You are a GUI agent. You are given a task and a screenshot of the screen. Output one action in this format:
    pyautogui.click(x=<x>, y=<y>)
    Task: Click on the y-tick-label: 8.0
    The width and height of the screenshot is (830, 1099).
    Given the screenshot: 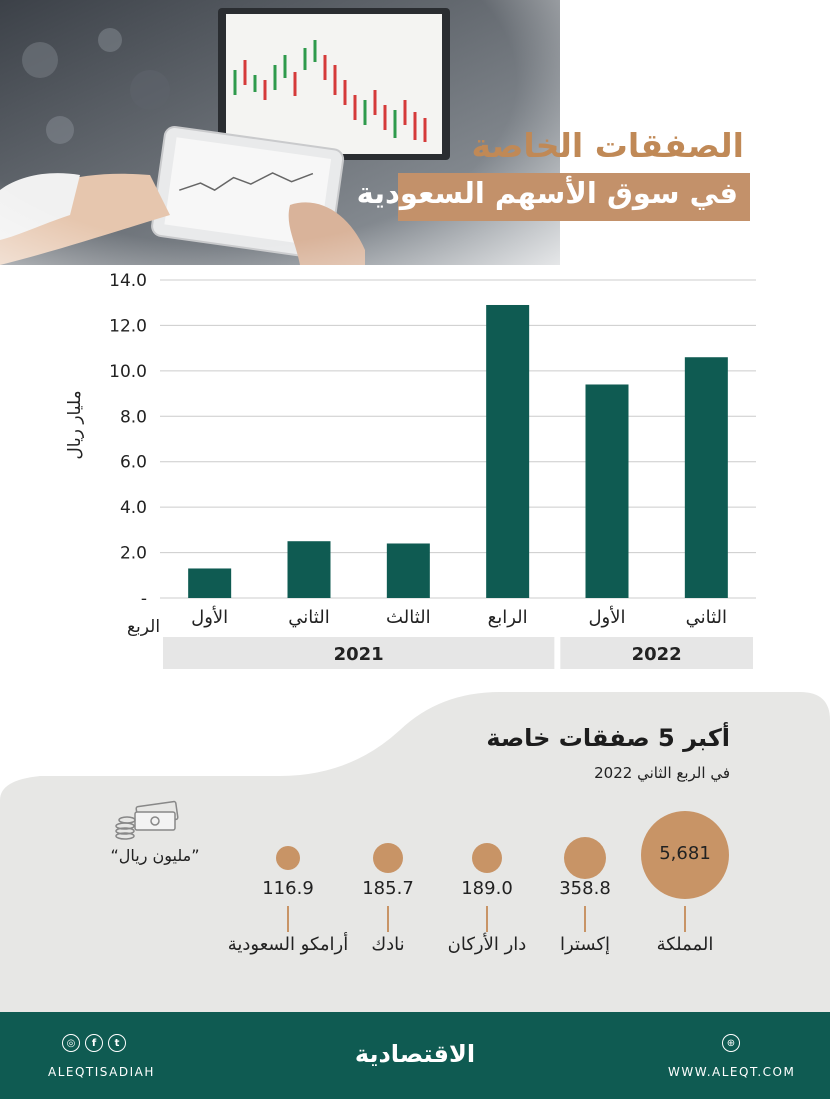 What is the action you would take?
    pyautogui.click(x=133, y=417)
    